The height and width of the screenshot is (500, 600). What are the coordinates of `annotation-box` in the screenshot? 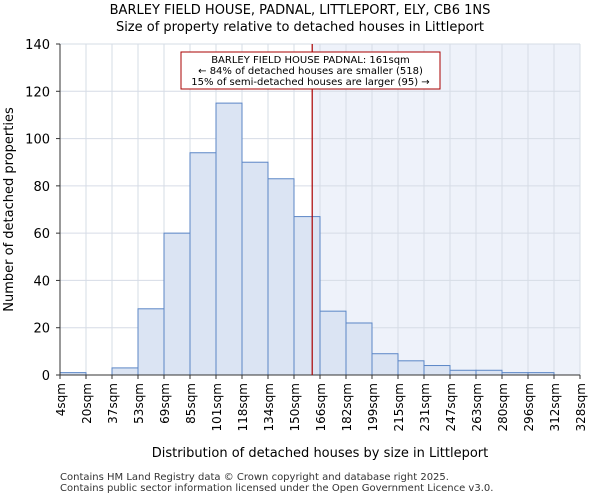 It's located at (310, 70).